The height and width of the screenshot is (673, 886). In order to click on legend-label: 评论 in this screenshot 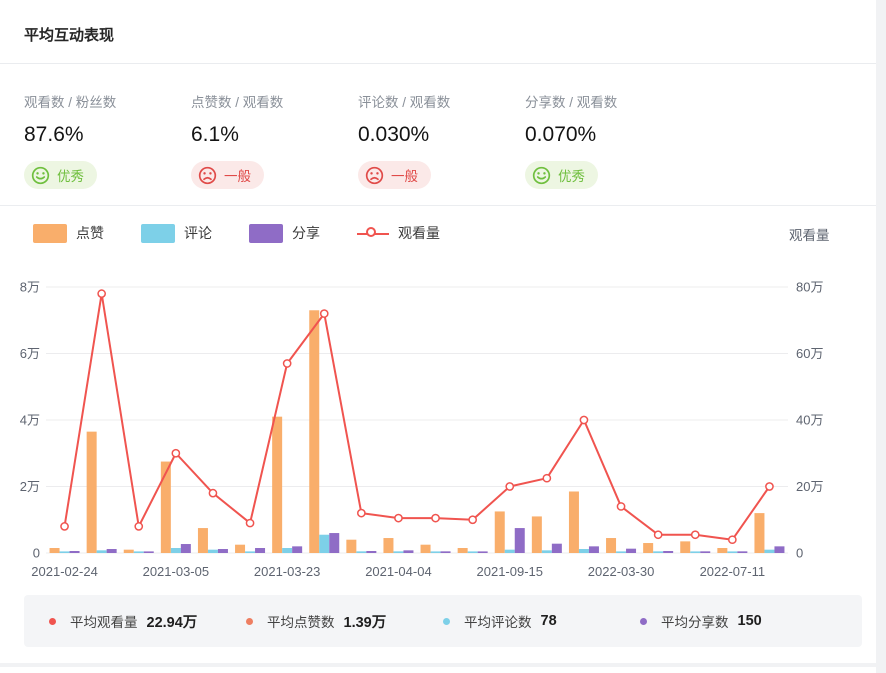, I will do `click(198, 233)`.